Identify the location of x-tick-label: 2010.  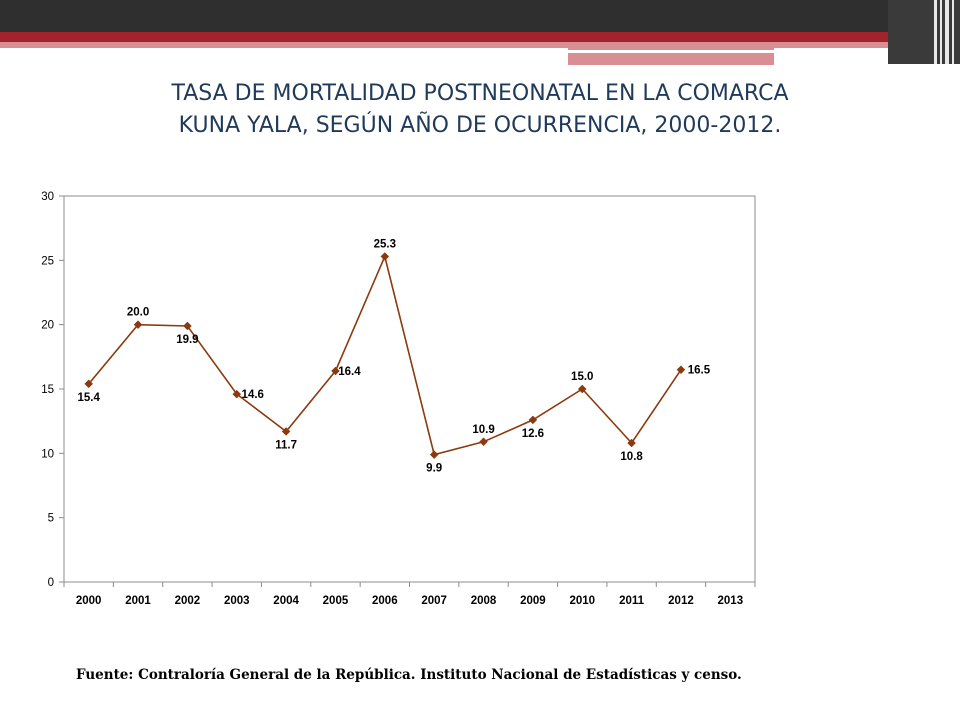
(582, 601).